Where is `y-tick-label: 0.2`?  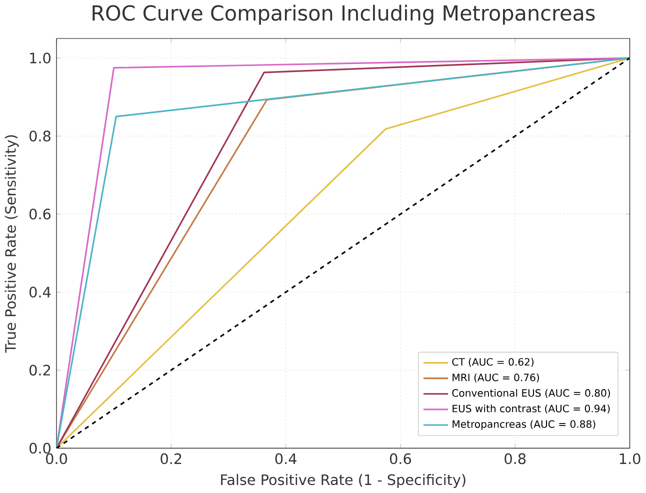
y-tick-label: 0.2 is located at coordinates (40, 370).